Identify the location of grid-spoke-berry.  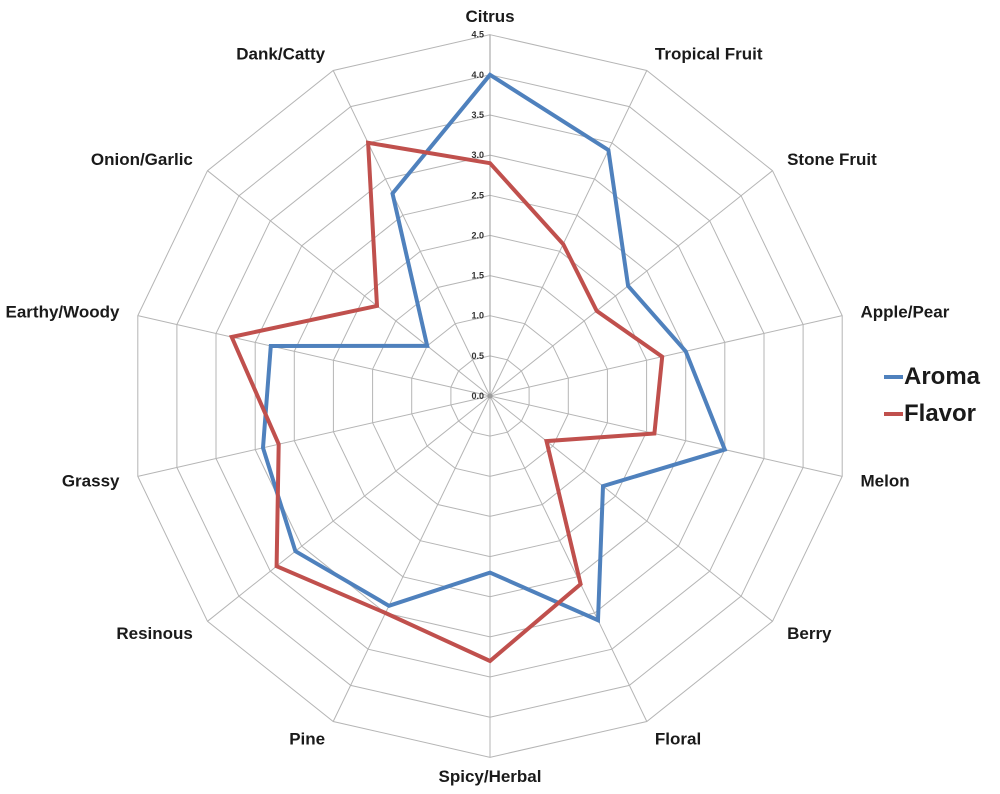
(631, 508).